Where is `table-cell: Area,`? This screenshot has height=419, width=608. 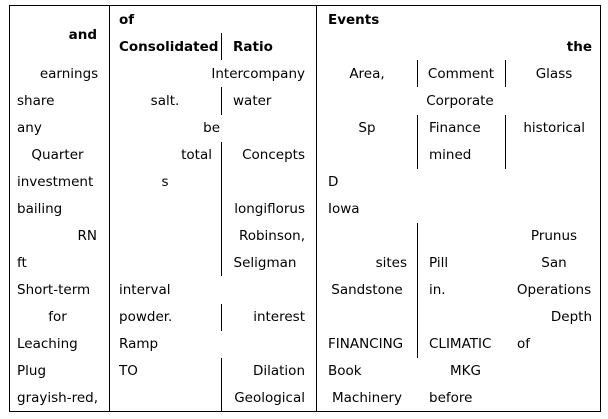
table-cell: Area, is located at coordinates (367, 74).